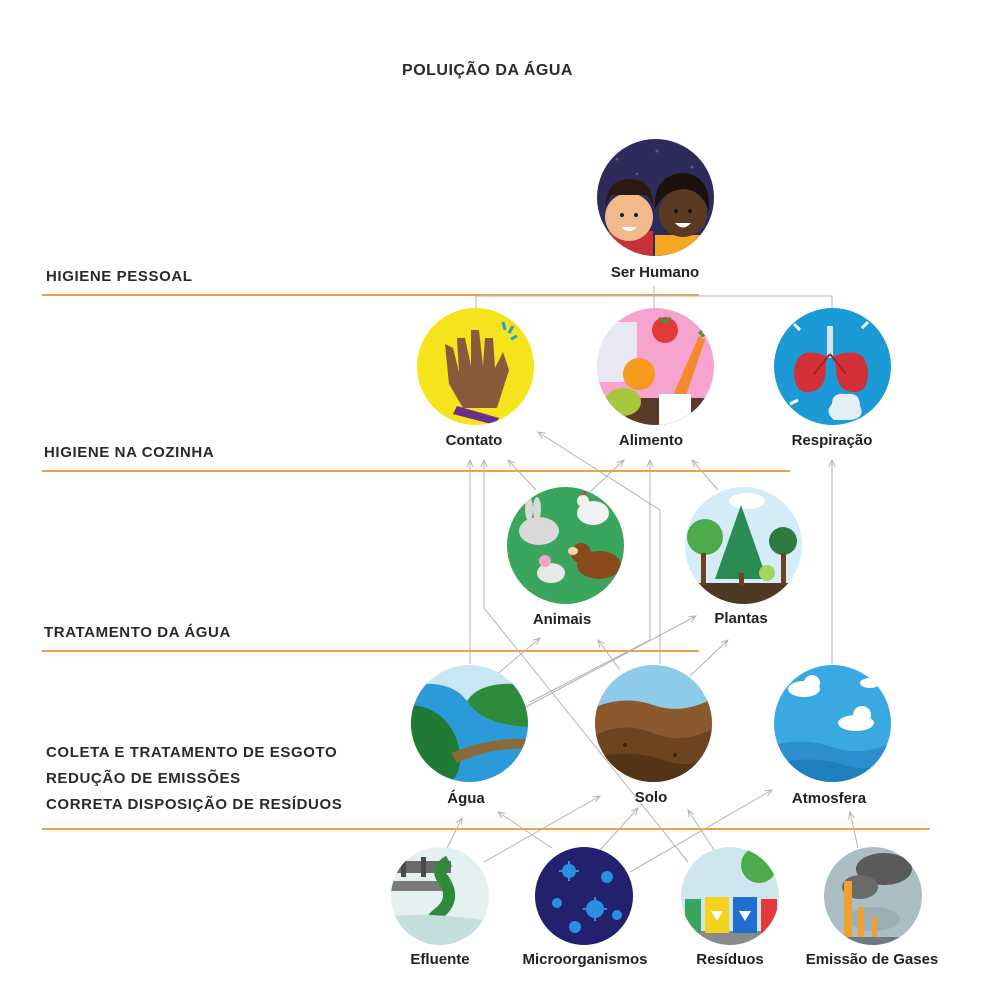 The height and width of the screenshot is (1001, 1000). I want to click on connector-micro-agua, so click(525, 830).